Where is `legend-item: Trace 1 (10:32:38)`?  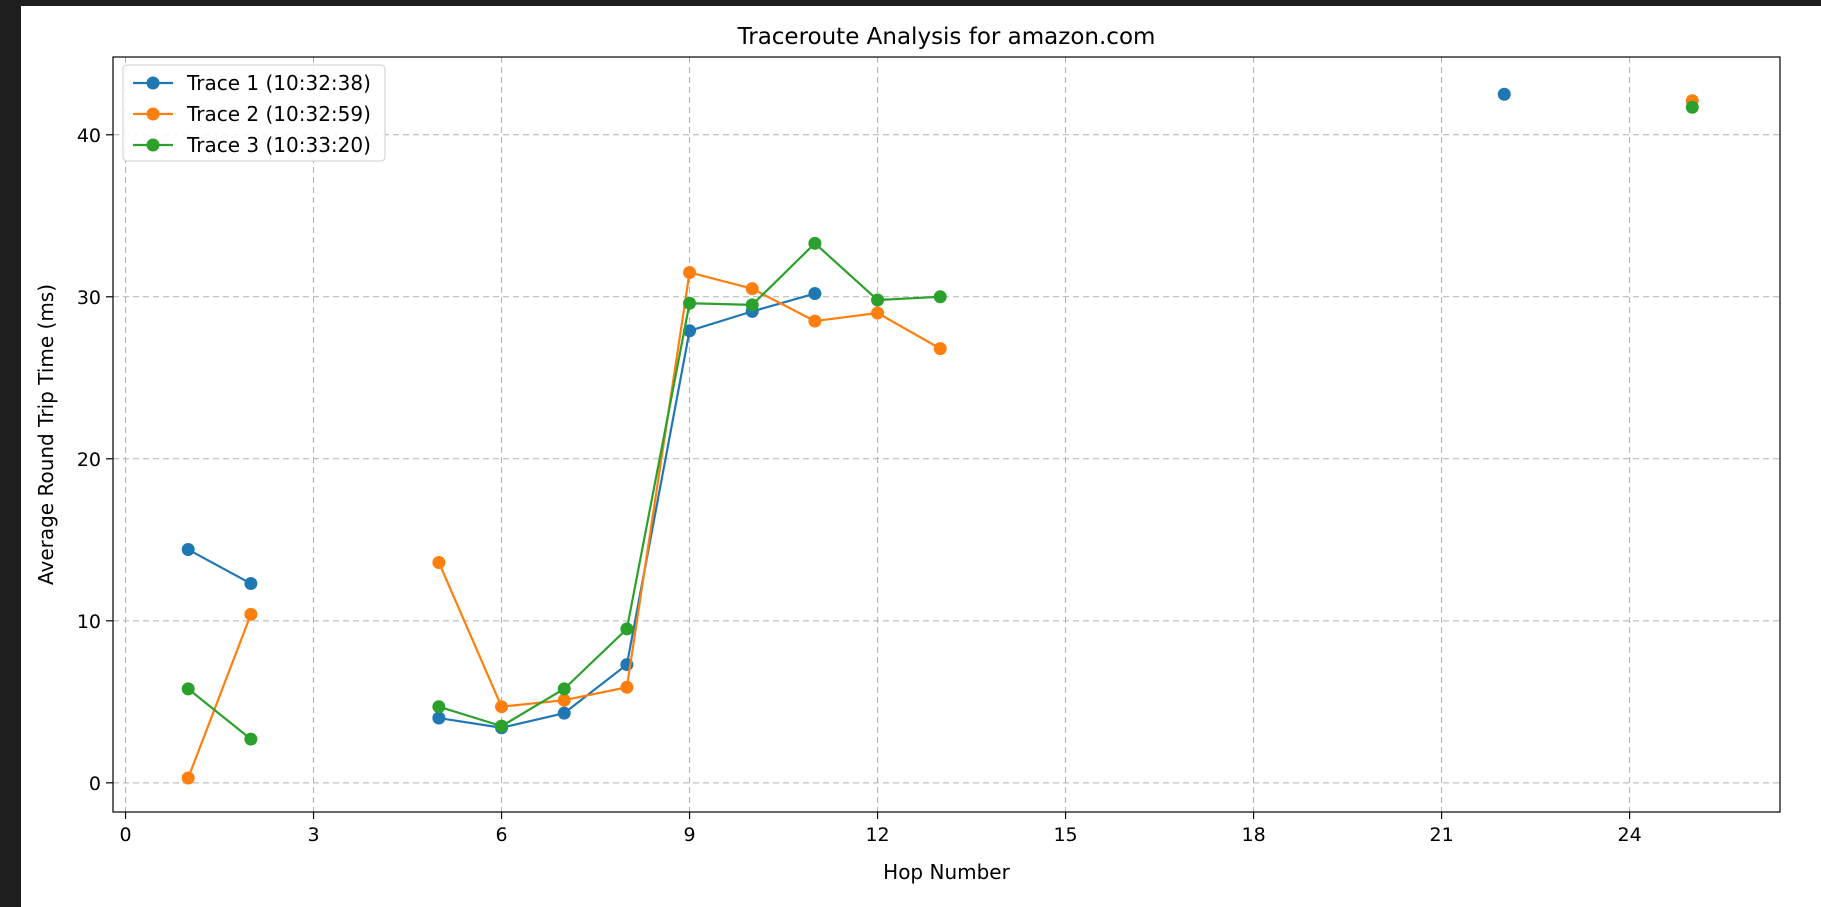
legend-item: Trace 1 (10:32:38) is located at coordinates (252, 83).